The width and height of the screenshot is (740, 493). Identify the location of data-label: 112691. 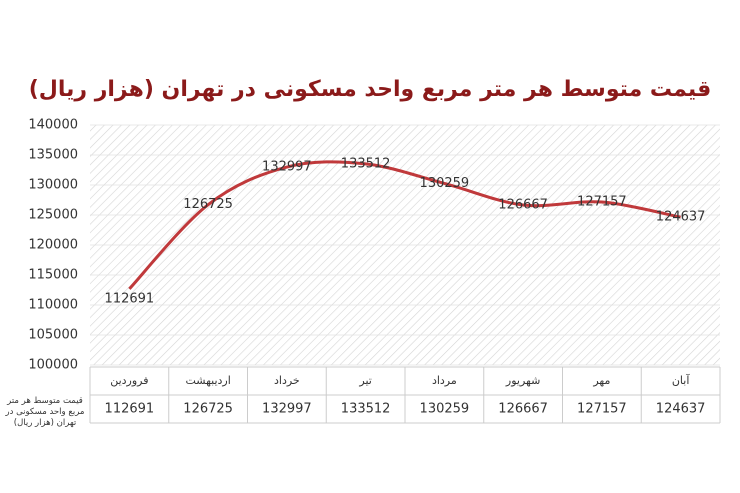
(130, 298).